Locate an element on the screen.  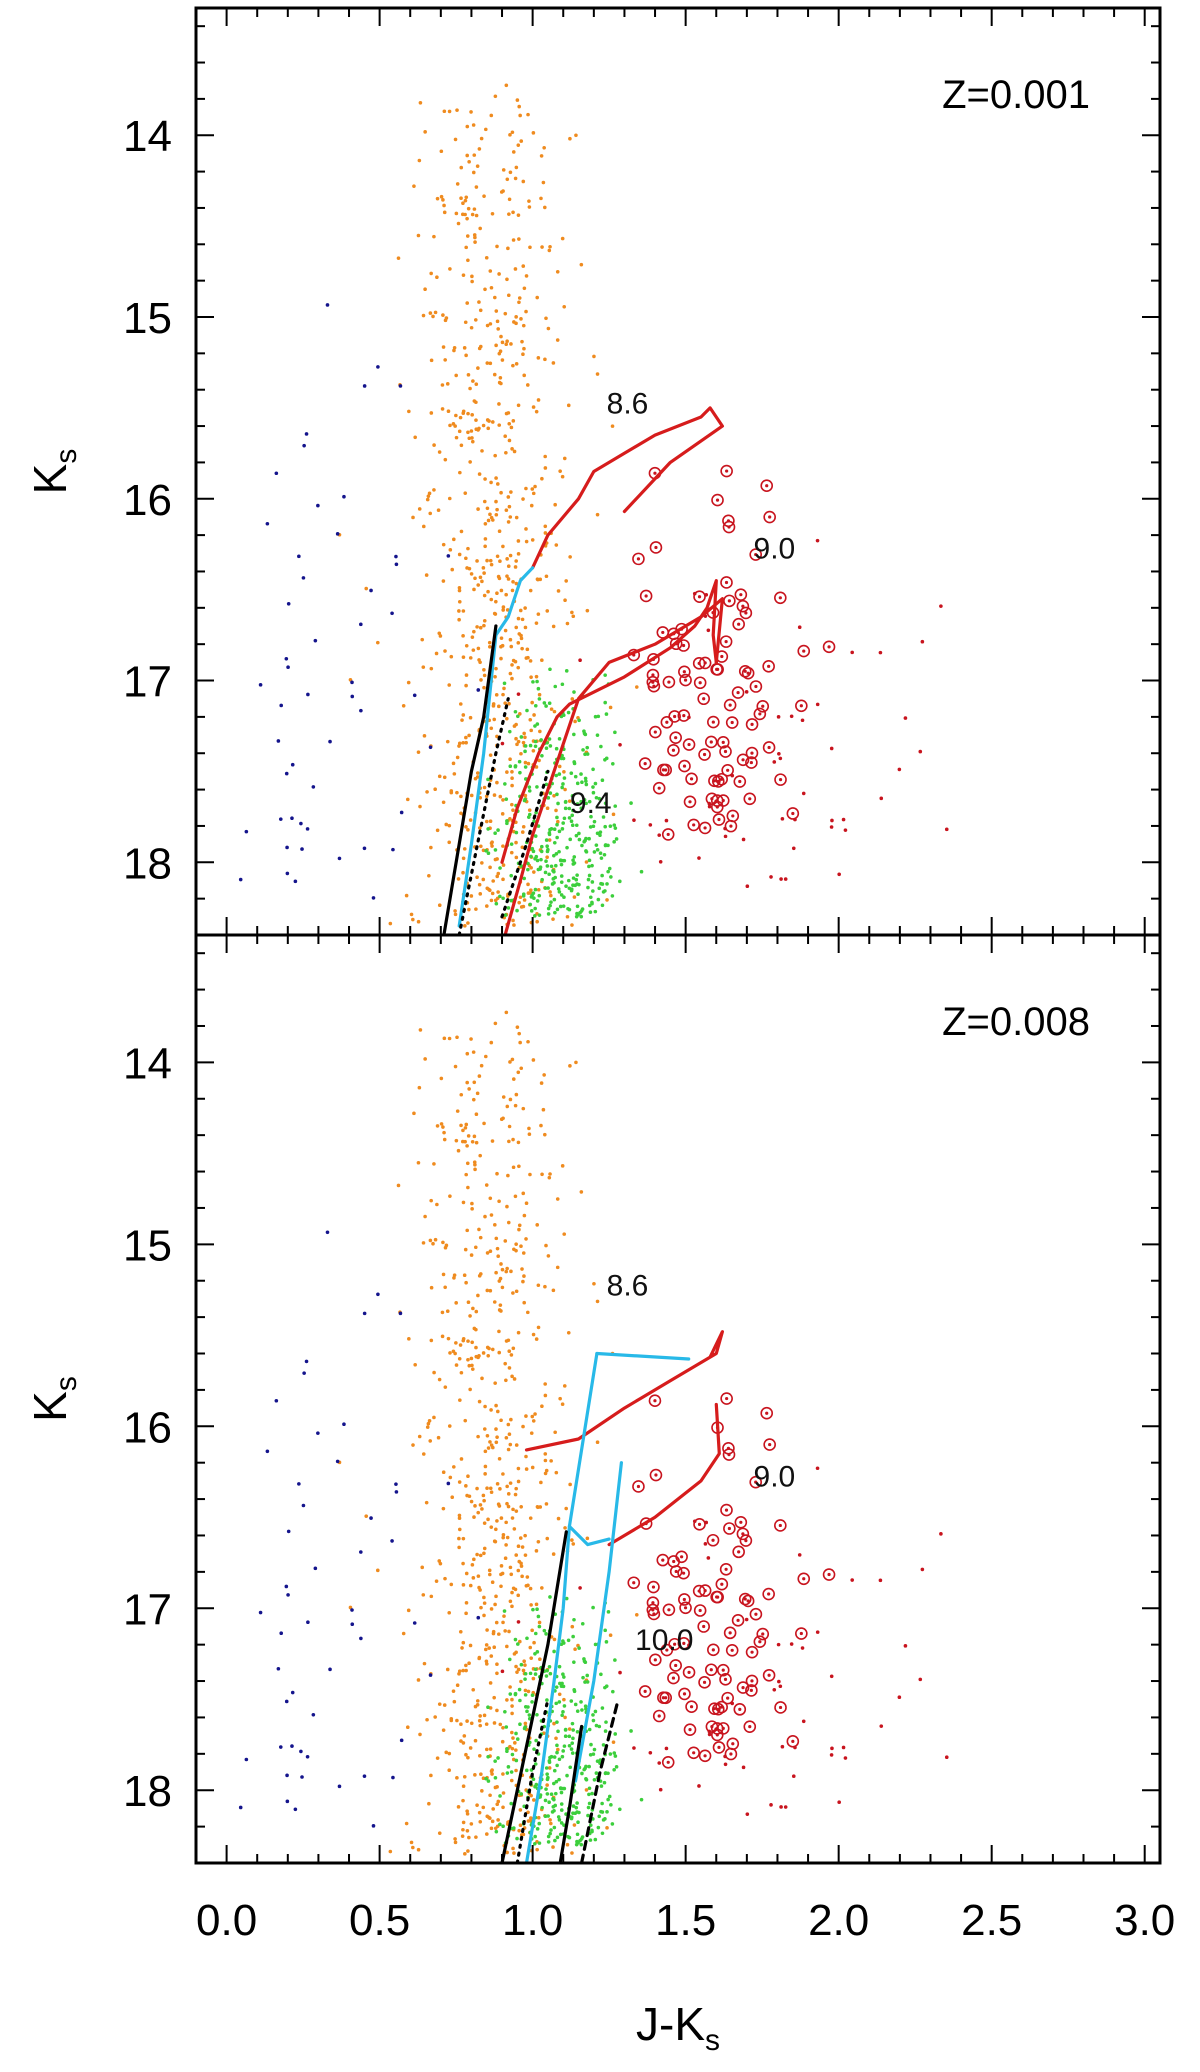
y-tick-label: 15 is located at coordinates (147, 1245).